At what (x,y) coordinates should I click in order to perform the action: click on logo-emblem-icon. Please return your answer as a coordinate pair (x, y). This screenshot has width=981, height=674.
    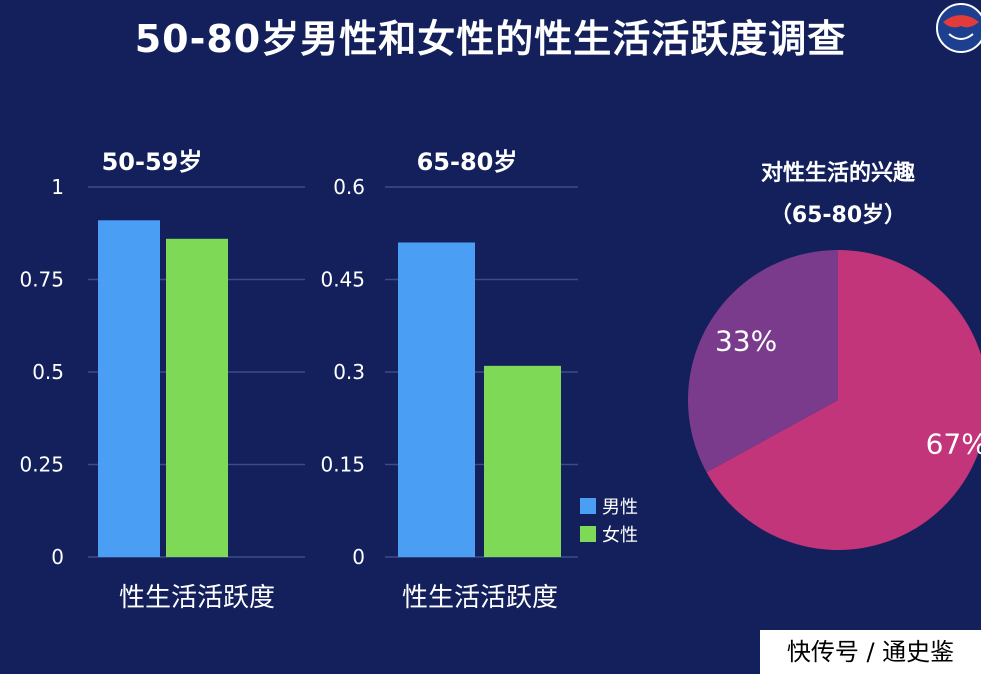
    Looking at the image, I should click on (958, 28).